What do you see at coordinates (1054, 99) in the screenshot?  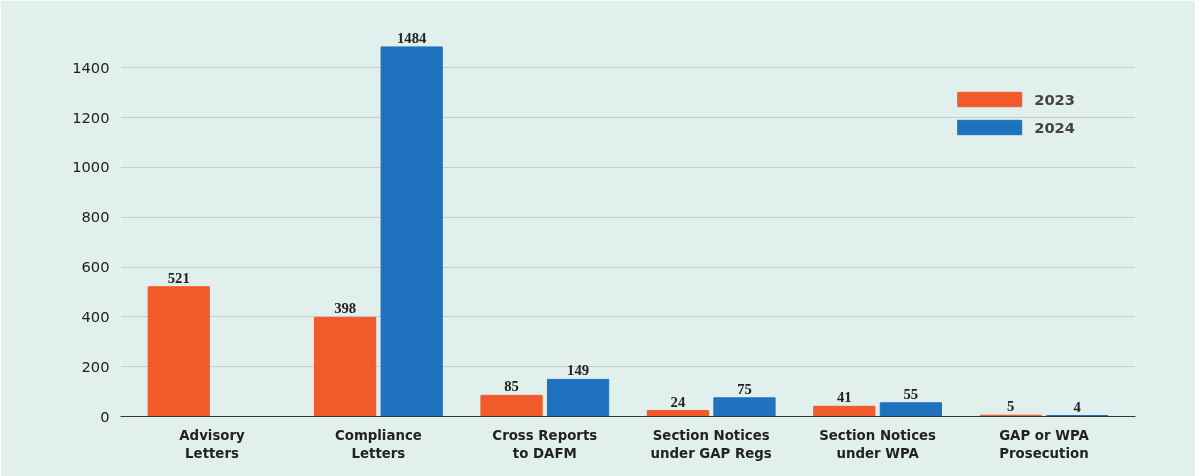 I see `legend-label: 2023` at bounding box center [1054, 99].